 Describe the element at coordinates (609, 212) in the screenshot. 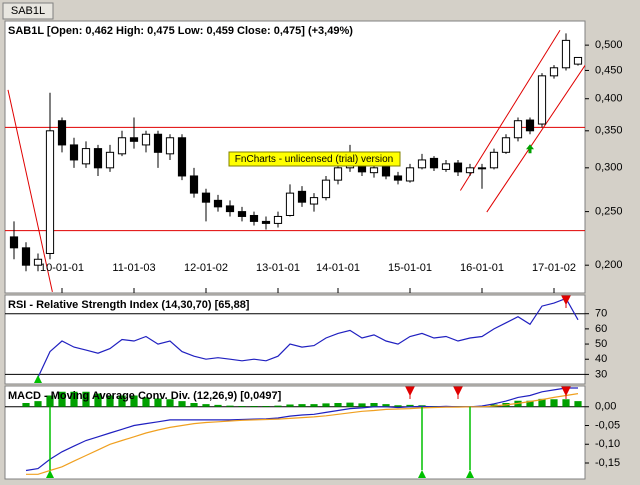

I see `y-tick-label: 0,250` at that location.